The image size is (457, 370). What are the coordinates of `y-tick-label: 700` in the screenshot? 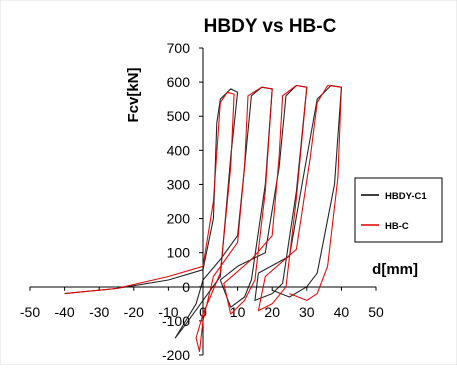 It's located at (179, 48).